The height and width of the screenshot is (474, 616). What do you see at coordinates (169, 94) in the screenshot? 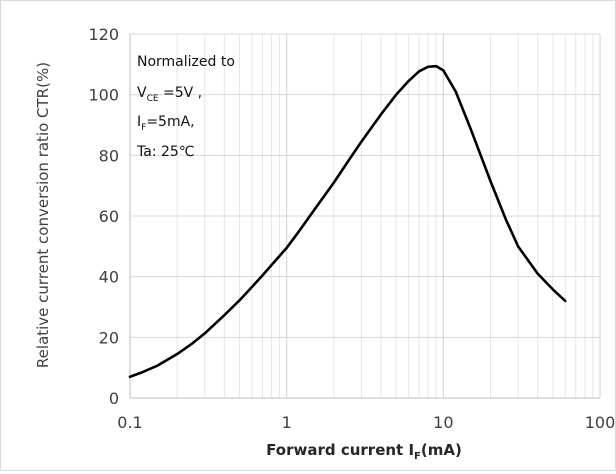
I see `note-line-2: VCE =5V ,` at bounding box center [169, 94].